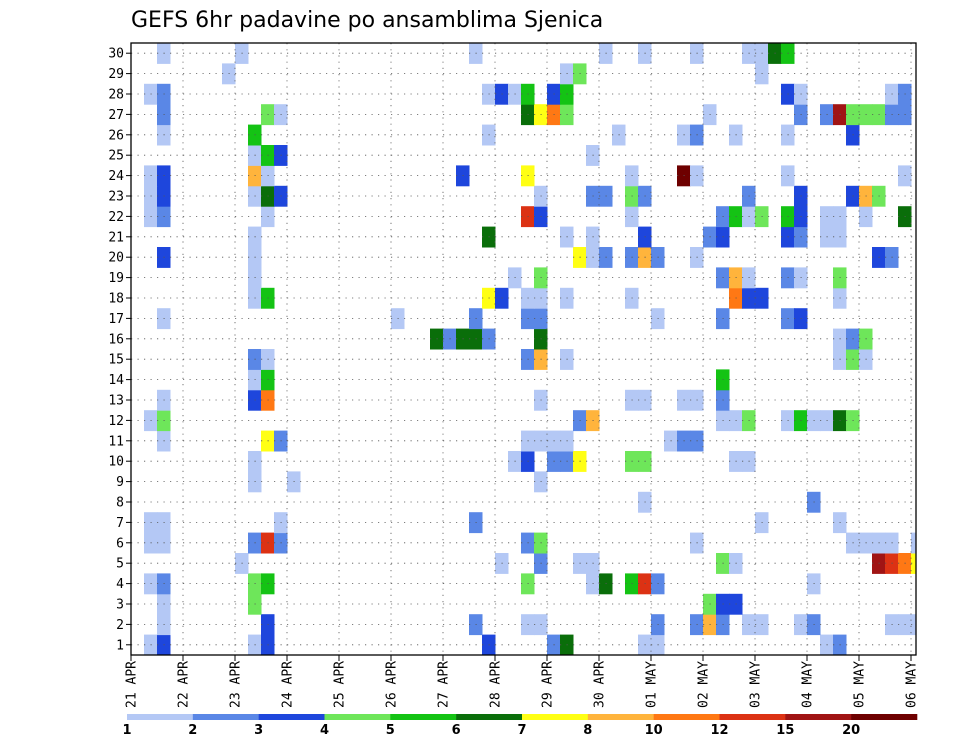  What do you see at coordinates (120, 503) in the screenshot?
I see `y-tick-label: 8` at bounding box center [120, 503].